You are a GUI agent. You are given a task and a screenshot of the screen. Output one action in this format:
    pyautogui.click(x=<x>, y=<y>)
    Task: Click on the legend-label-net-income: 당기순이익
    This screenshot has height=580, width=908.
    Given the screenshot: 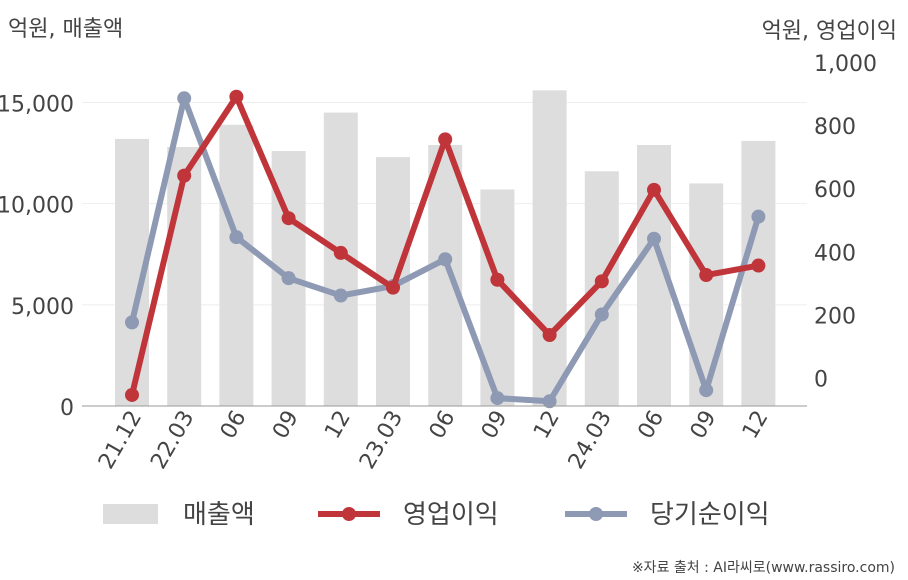 What is the action you would take?
    pyautogui.click(x=710, y=515)
    